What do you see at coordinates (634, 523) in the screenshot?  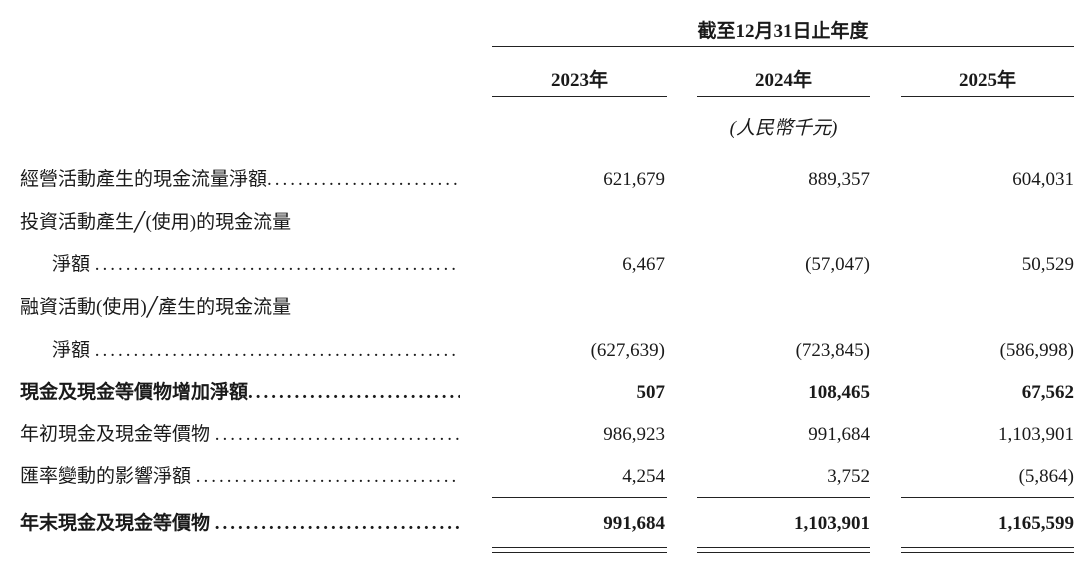 I see `value-2023: 991,684` at bounding box center [634, 523].